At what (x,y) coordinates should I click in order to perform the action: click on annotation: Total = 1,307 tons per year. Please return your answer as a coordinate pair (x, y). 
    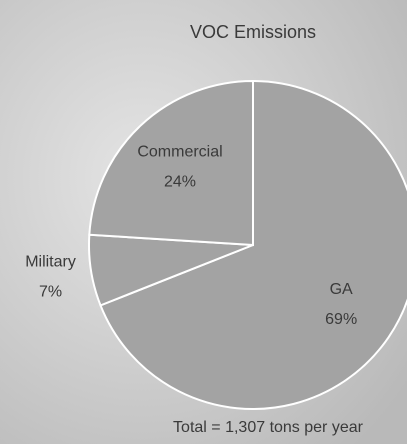
    Looking at the image, I should click on (268, 427).